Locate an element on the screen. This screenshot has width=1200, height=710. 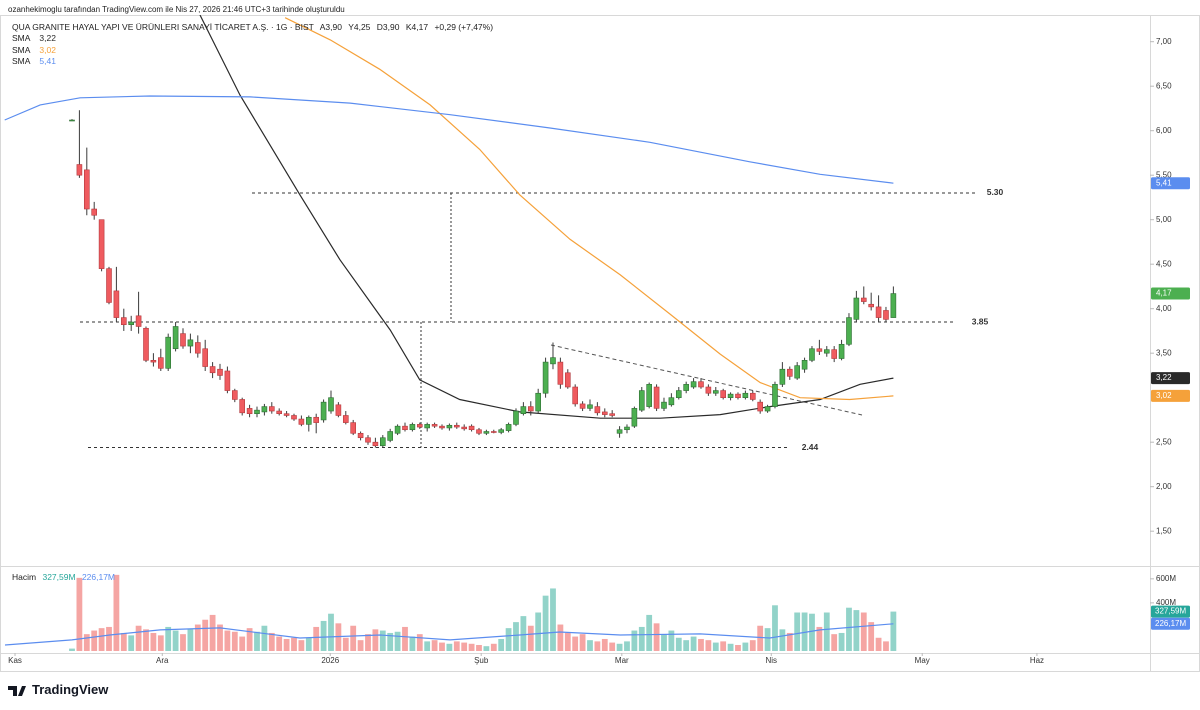
y-tick-label: 4,50 is located at coordinates (1164, 263).